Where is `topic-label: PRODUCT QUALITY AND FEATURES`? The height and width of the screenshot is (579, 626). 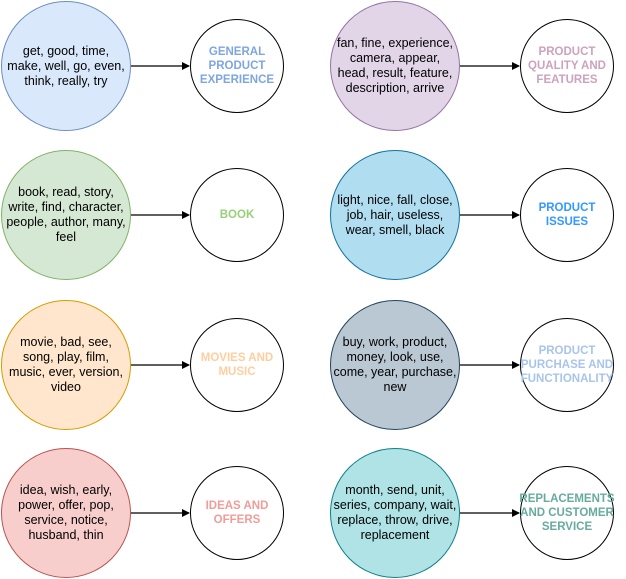
topic-label: PRODUCT QUALITY AND FEATURES is located at coordinates (567, 66).